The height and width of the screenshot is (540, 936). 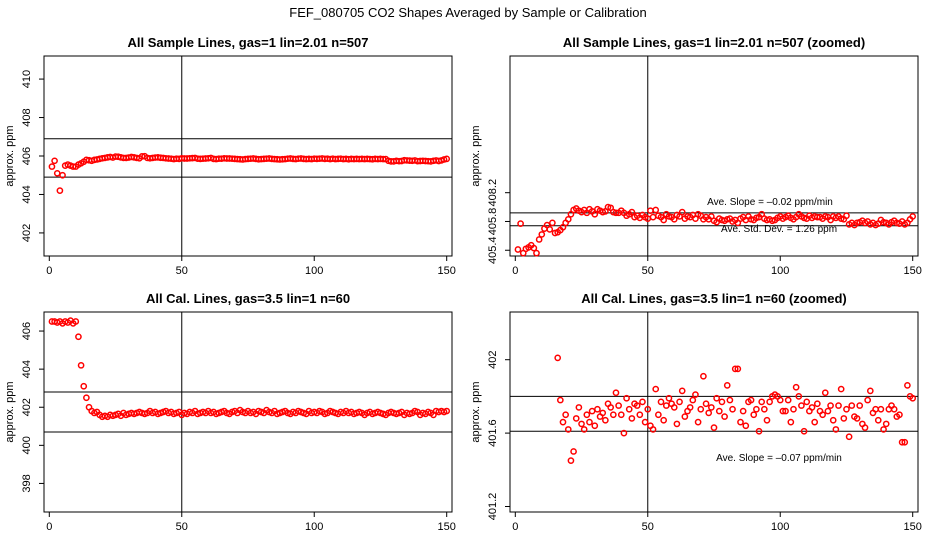 What do you see at coordinates (27, 483) in the screenshot?
I see `y-tick-label: 398` at bounding box center [27, 483].